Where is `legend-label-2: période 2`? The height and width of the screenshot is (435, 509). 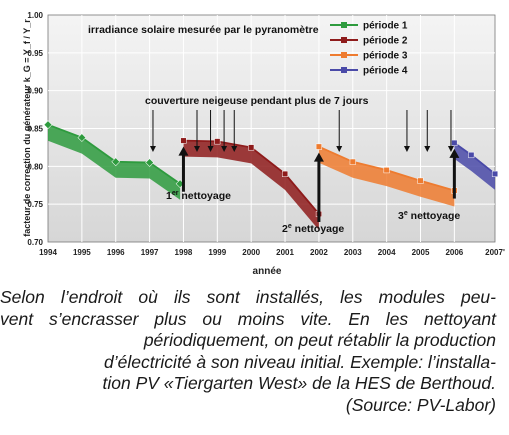
legend-label-2: période 2 is located at coordinates (385, 41).